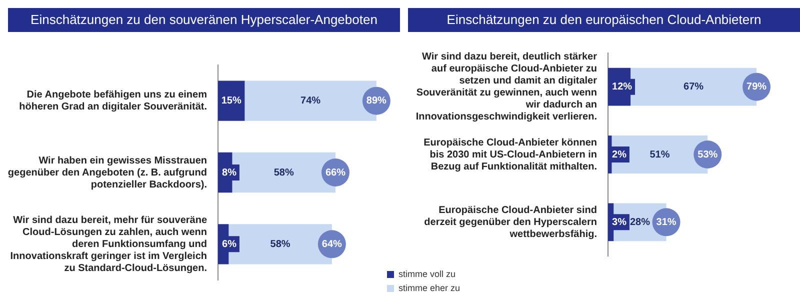 The width and height of the screenshot is (800, 303). Describe the element at coordinates (619, 154) in the screenshot. I see `data-label: 2%` at that location.